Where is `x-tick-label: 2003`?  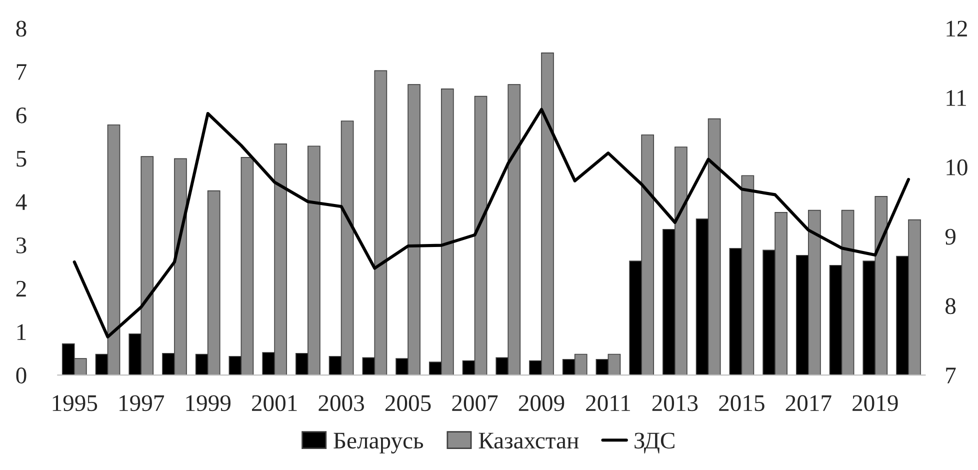 x-tick-label: 2003 is located at coordinates (341, 403).